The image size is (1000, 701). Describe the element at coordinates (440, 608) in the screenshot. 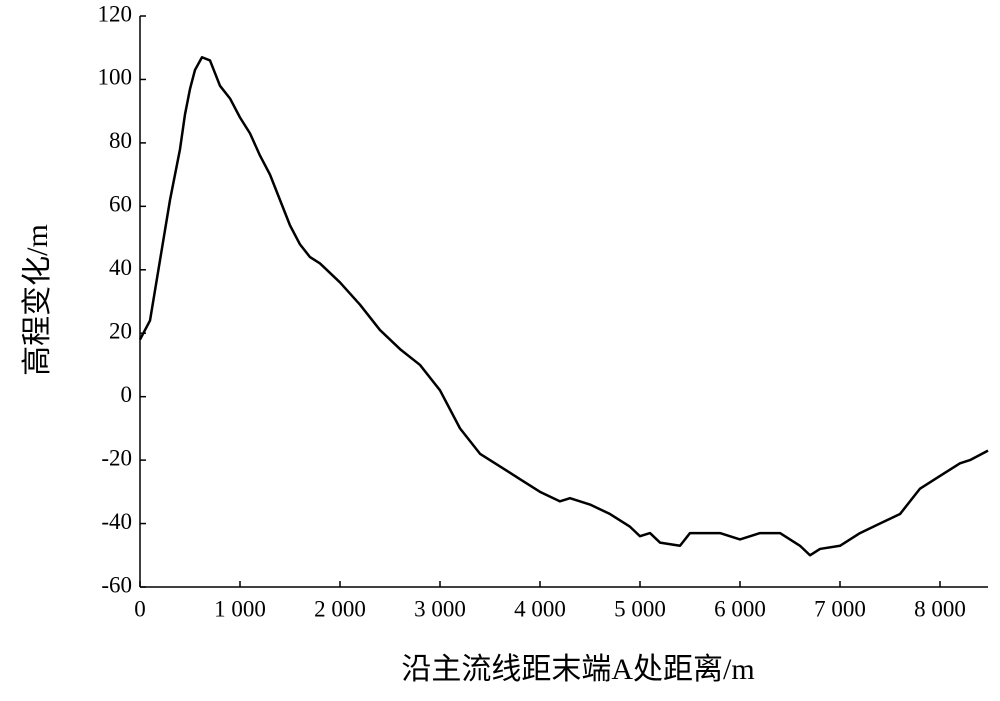

I see `x-tick-label: 3 000` at that location.